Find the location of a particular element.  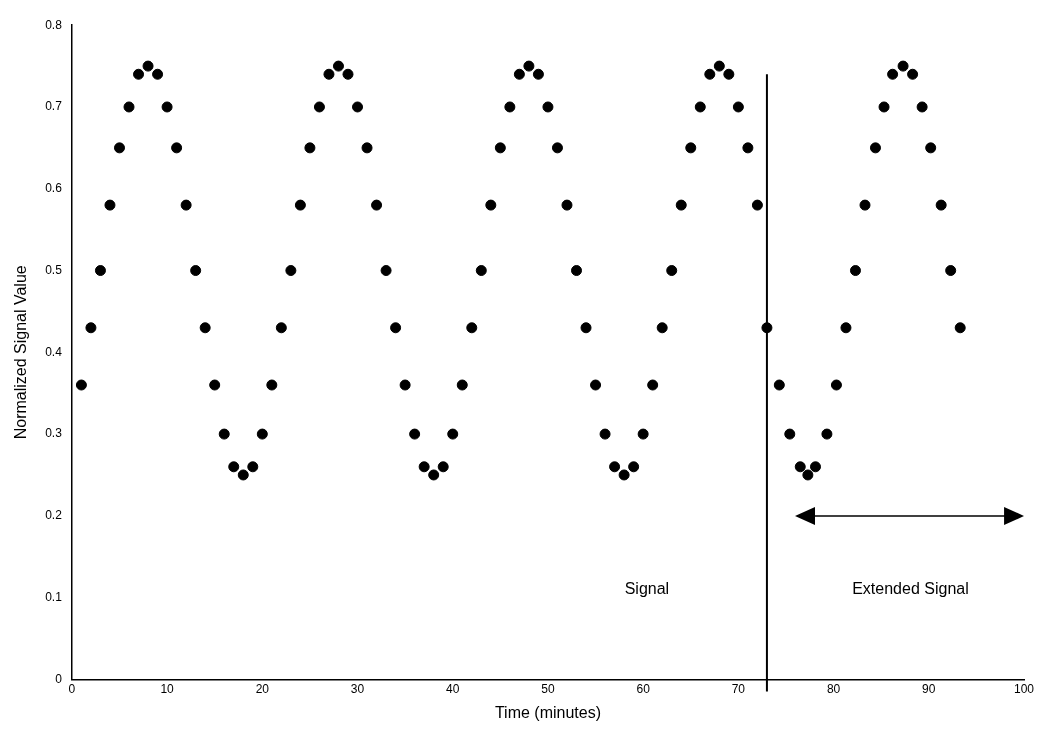

x-tick-label: 70 is located at coordinates (738, 688).